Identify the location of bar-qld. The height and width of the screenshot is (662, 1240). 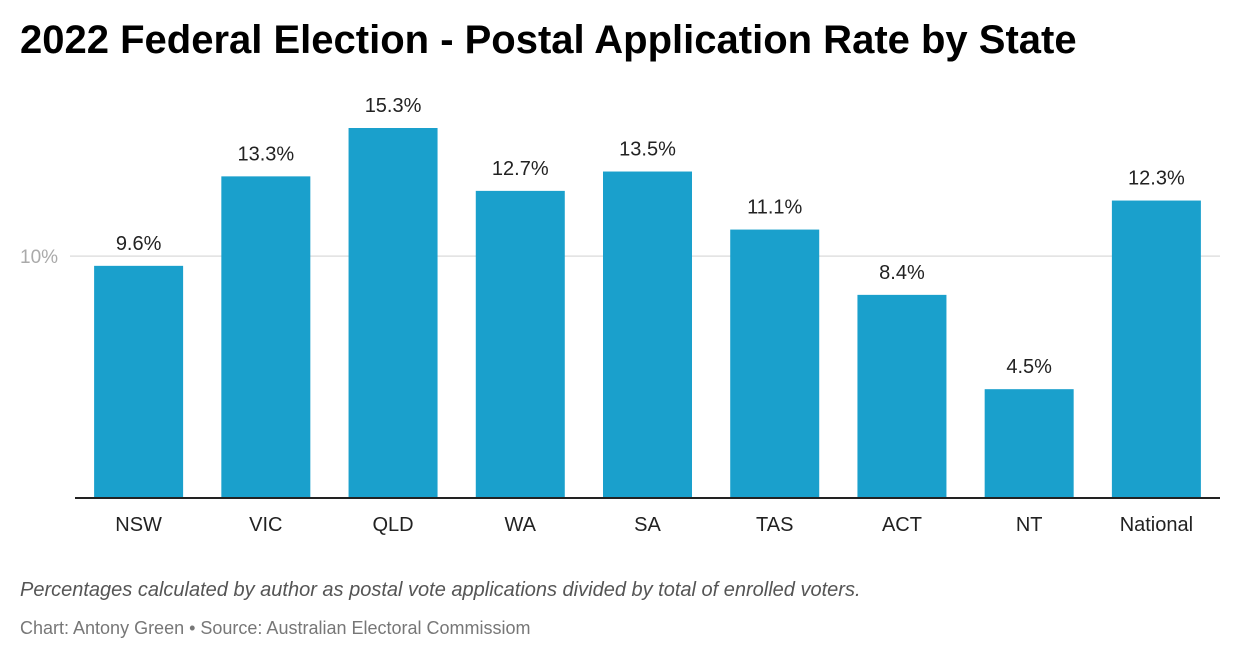
(393, 313).